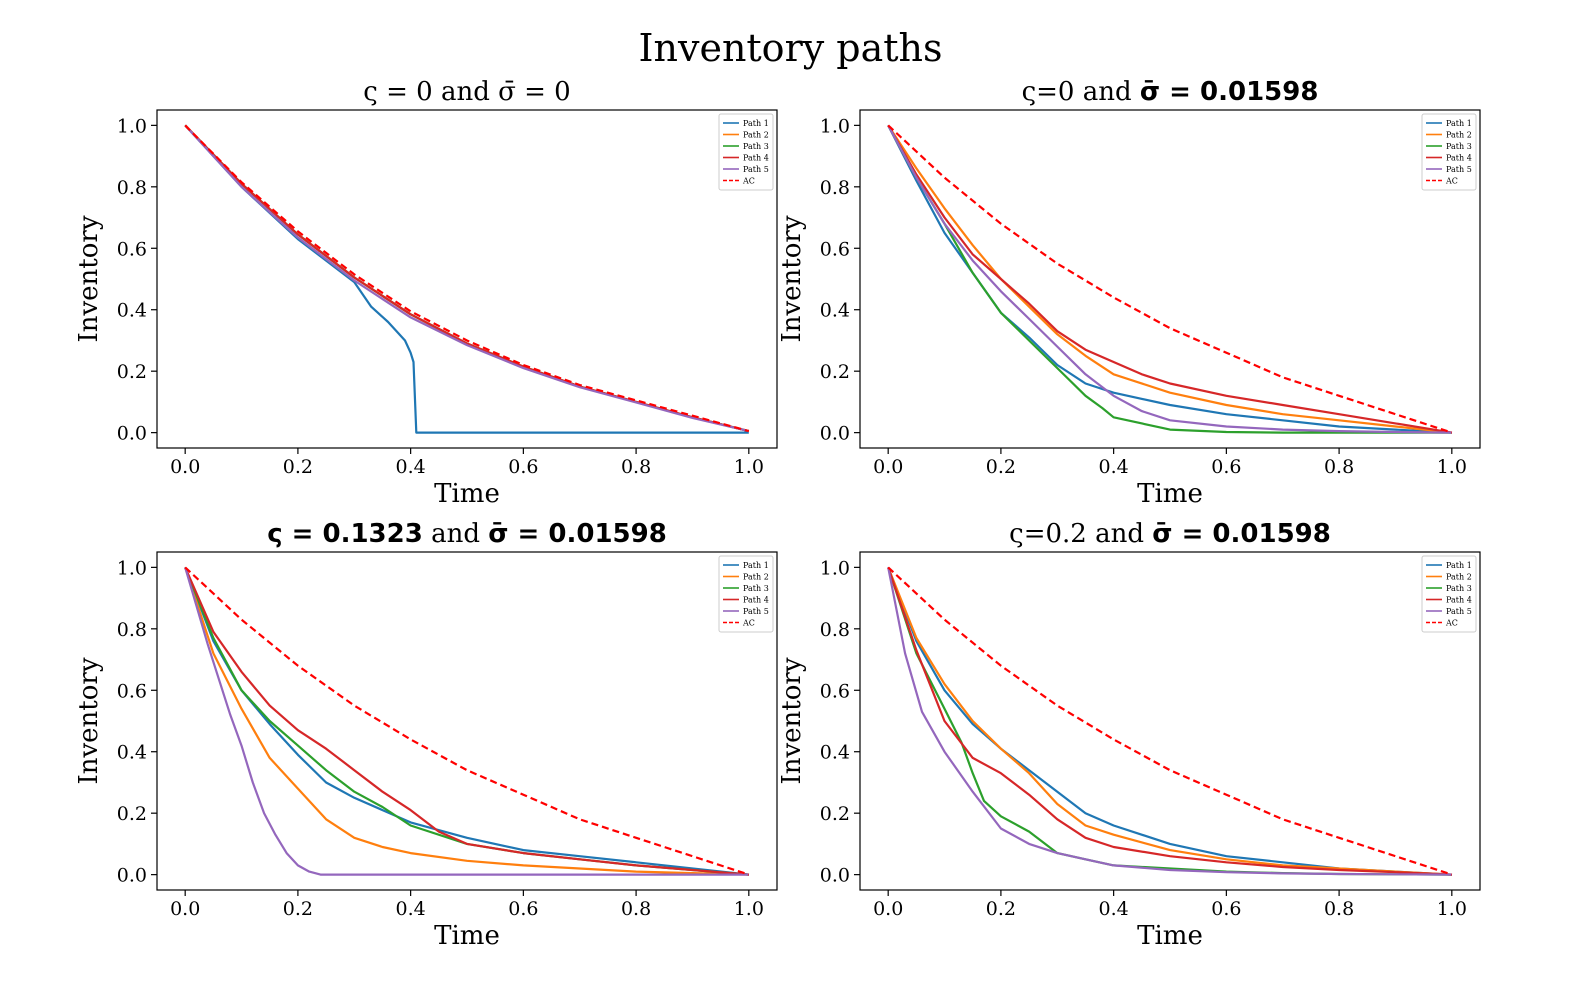  I want to click on subplot-title: ς = 0 and σ̄ = 0, so click(466, 92).